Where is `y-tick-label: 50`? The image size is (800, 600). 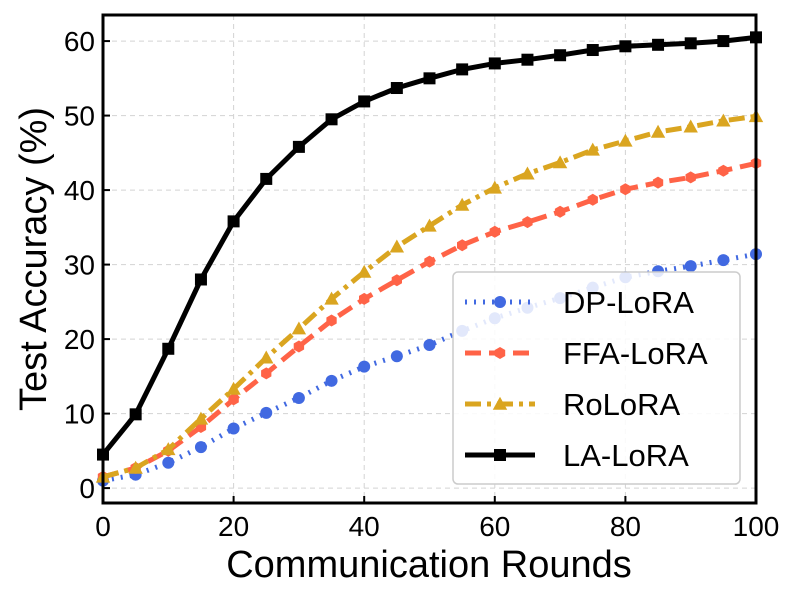 y-tick-label: 50 is located at coordinates (79, 116).